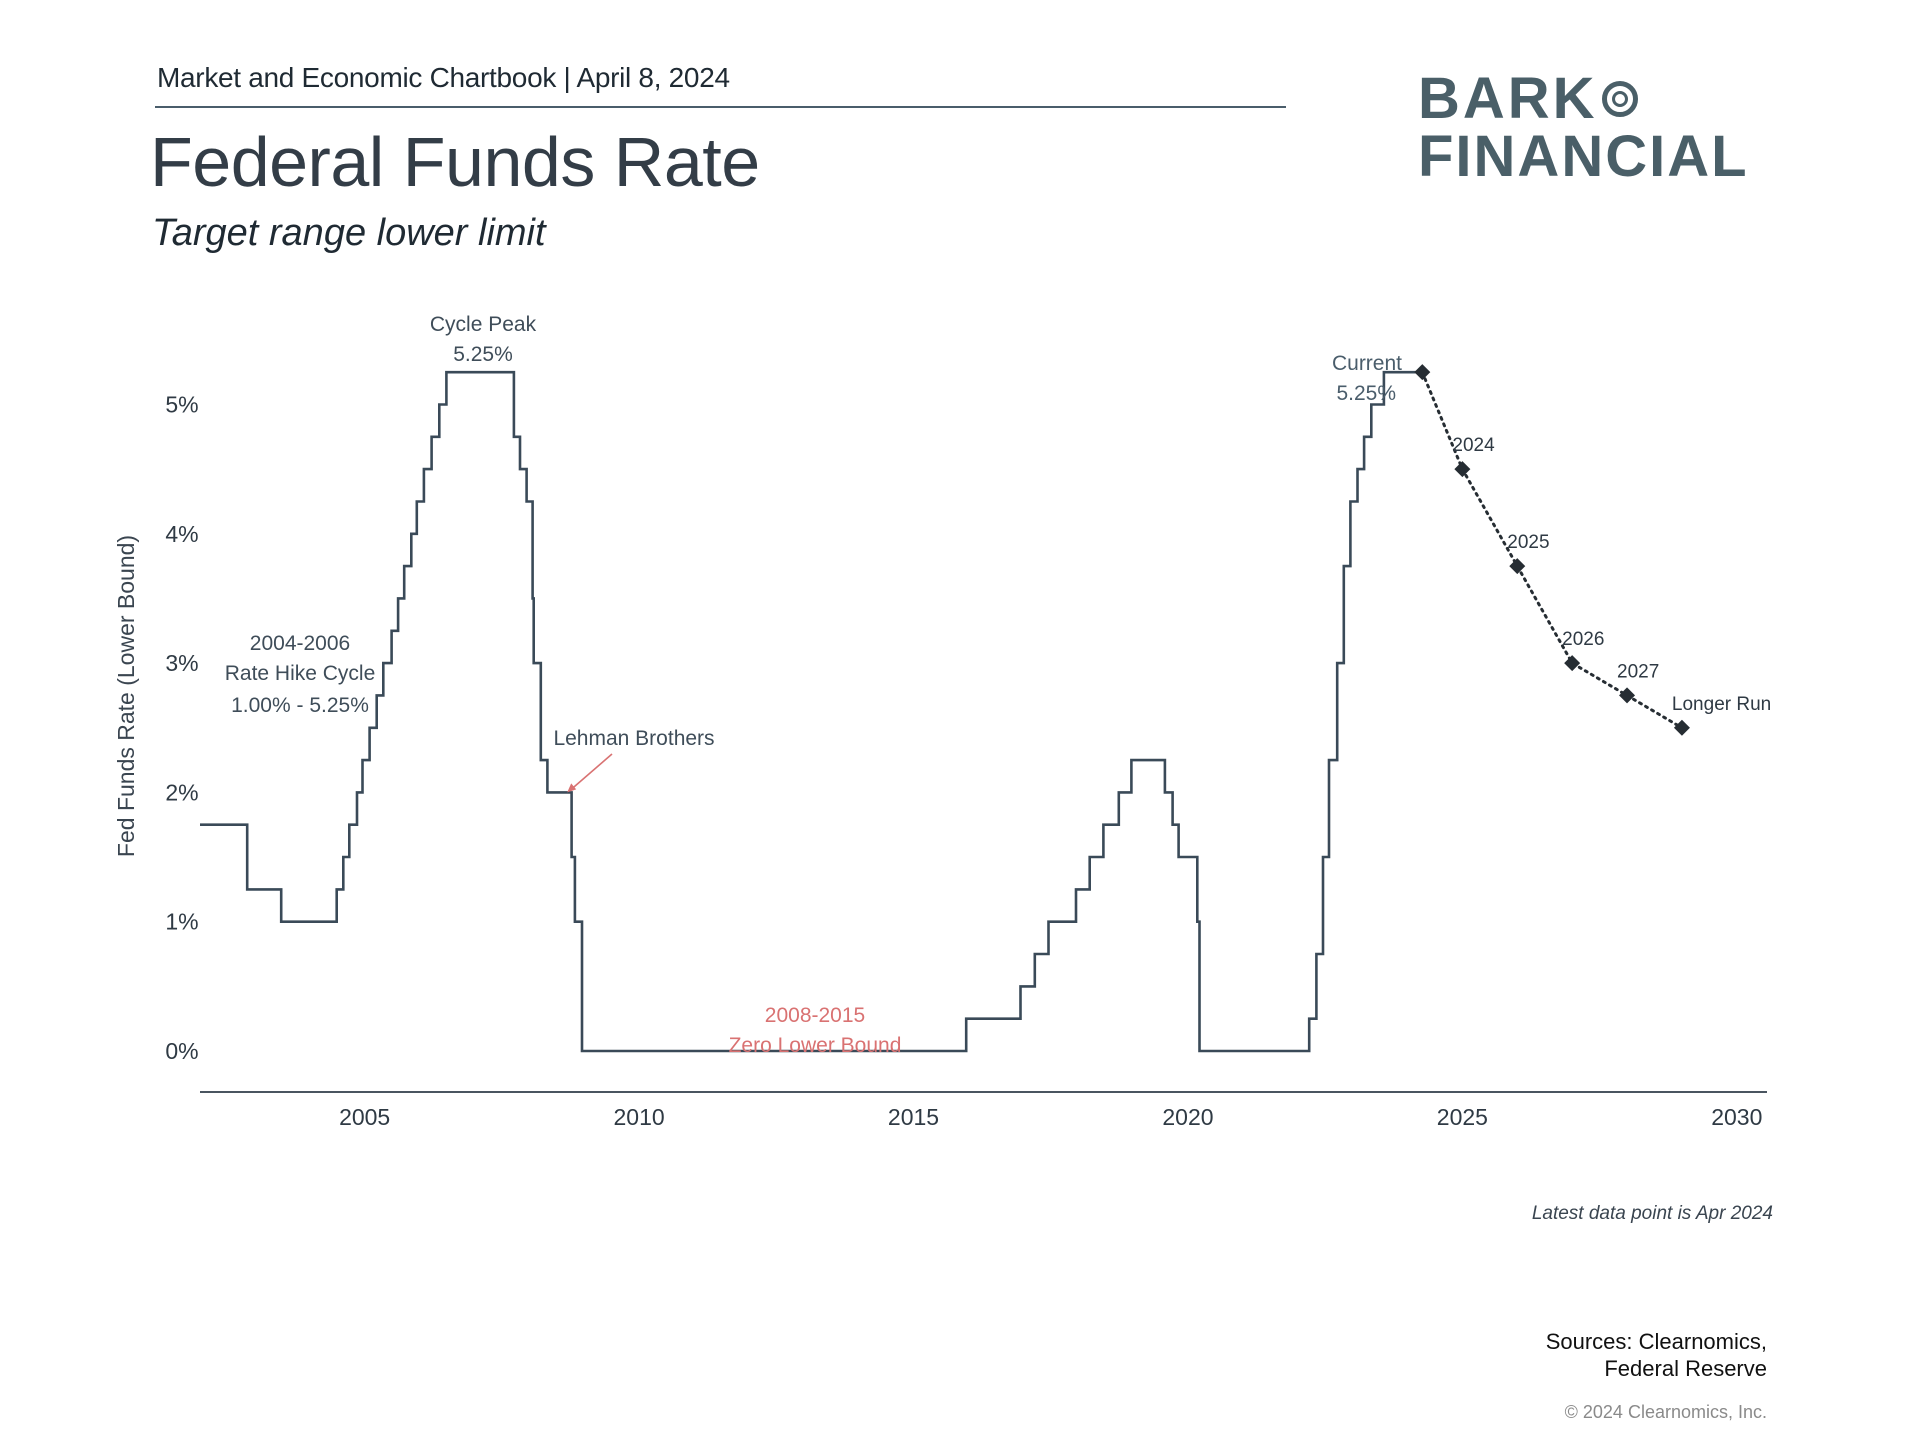 This screenshot has width=1920, height=1440. I want to click on logo-word-financial: FINANCIAL, so click(1583, 156).